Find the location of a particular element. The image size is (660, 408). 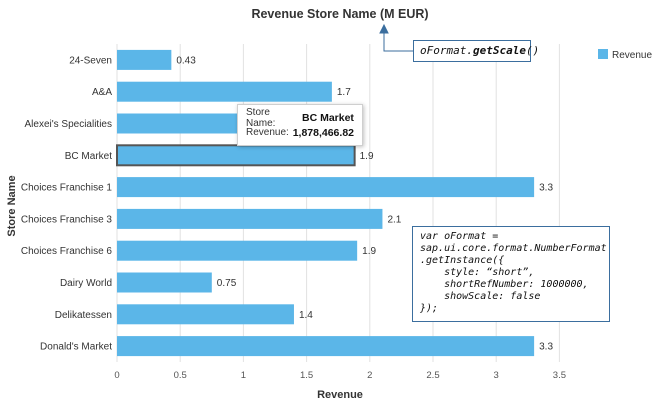

code-line: style: “short”, is located at coordinates (477, 272).